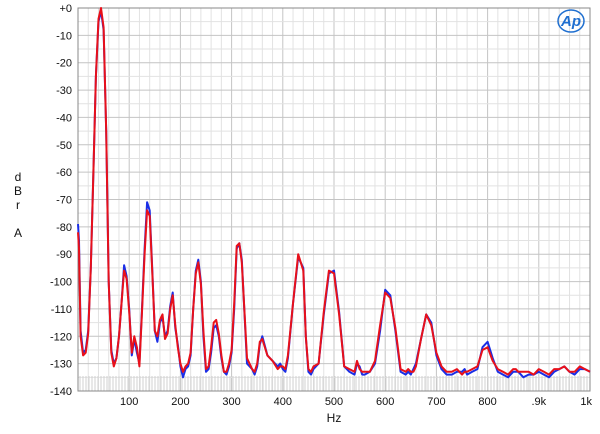 The image size is (600, 434). What do you see at coordinates (334, 402) in the screenshot?
I see `x-tick-label: 500` at bounding box center [334, 402].